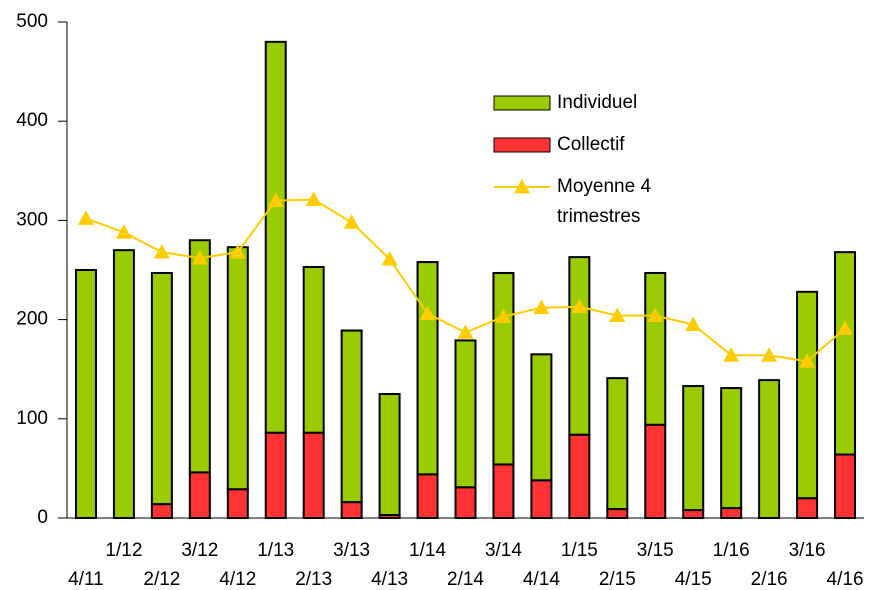 The height and width of the screenshot is (590, 870). What do you see at coordinates (597, 102) in the screenshot?
I see `legend-label: Individuel` at bounding box center [597, 102].